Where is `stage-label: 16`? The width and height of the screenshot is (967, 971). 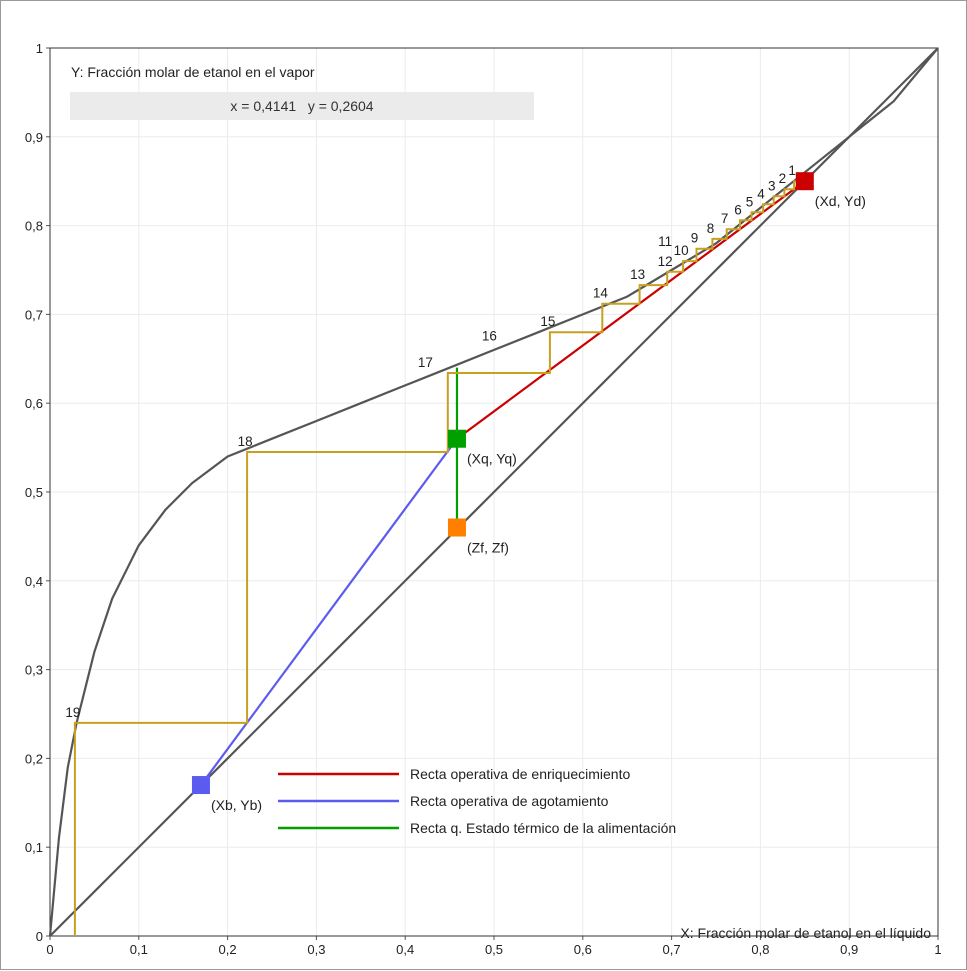
stage-label: 16 is located at coordinates (489, 335).